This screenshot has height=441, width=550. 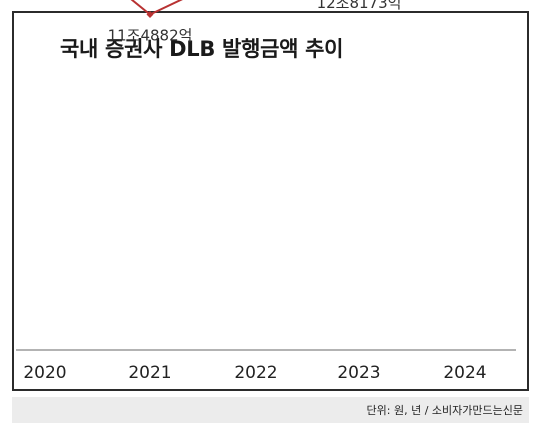 I want to click on data-label-2023: 12조8173억, so click(x=359, y=6).